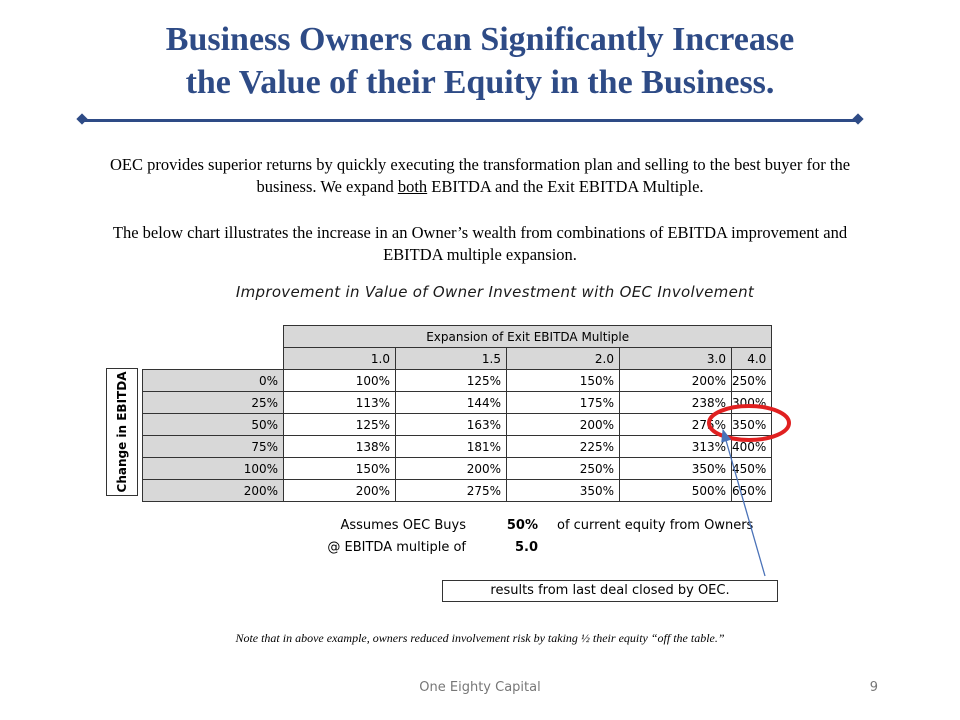  What do you see at coordinates (675, 446) in the screenshot?
I see `value-cell: 313%` at bounding box center [675, 446].